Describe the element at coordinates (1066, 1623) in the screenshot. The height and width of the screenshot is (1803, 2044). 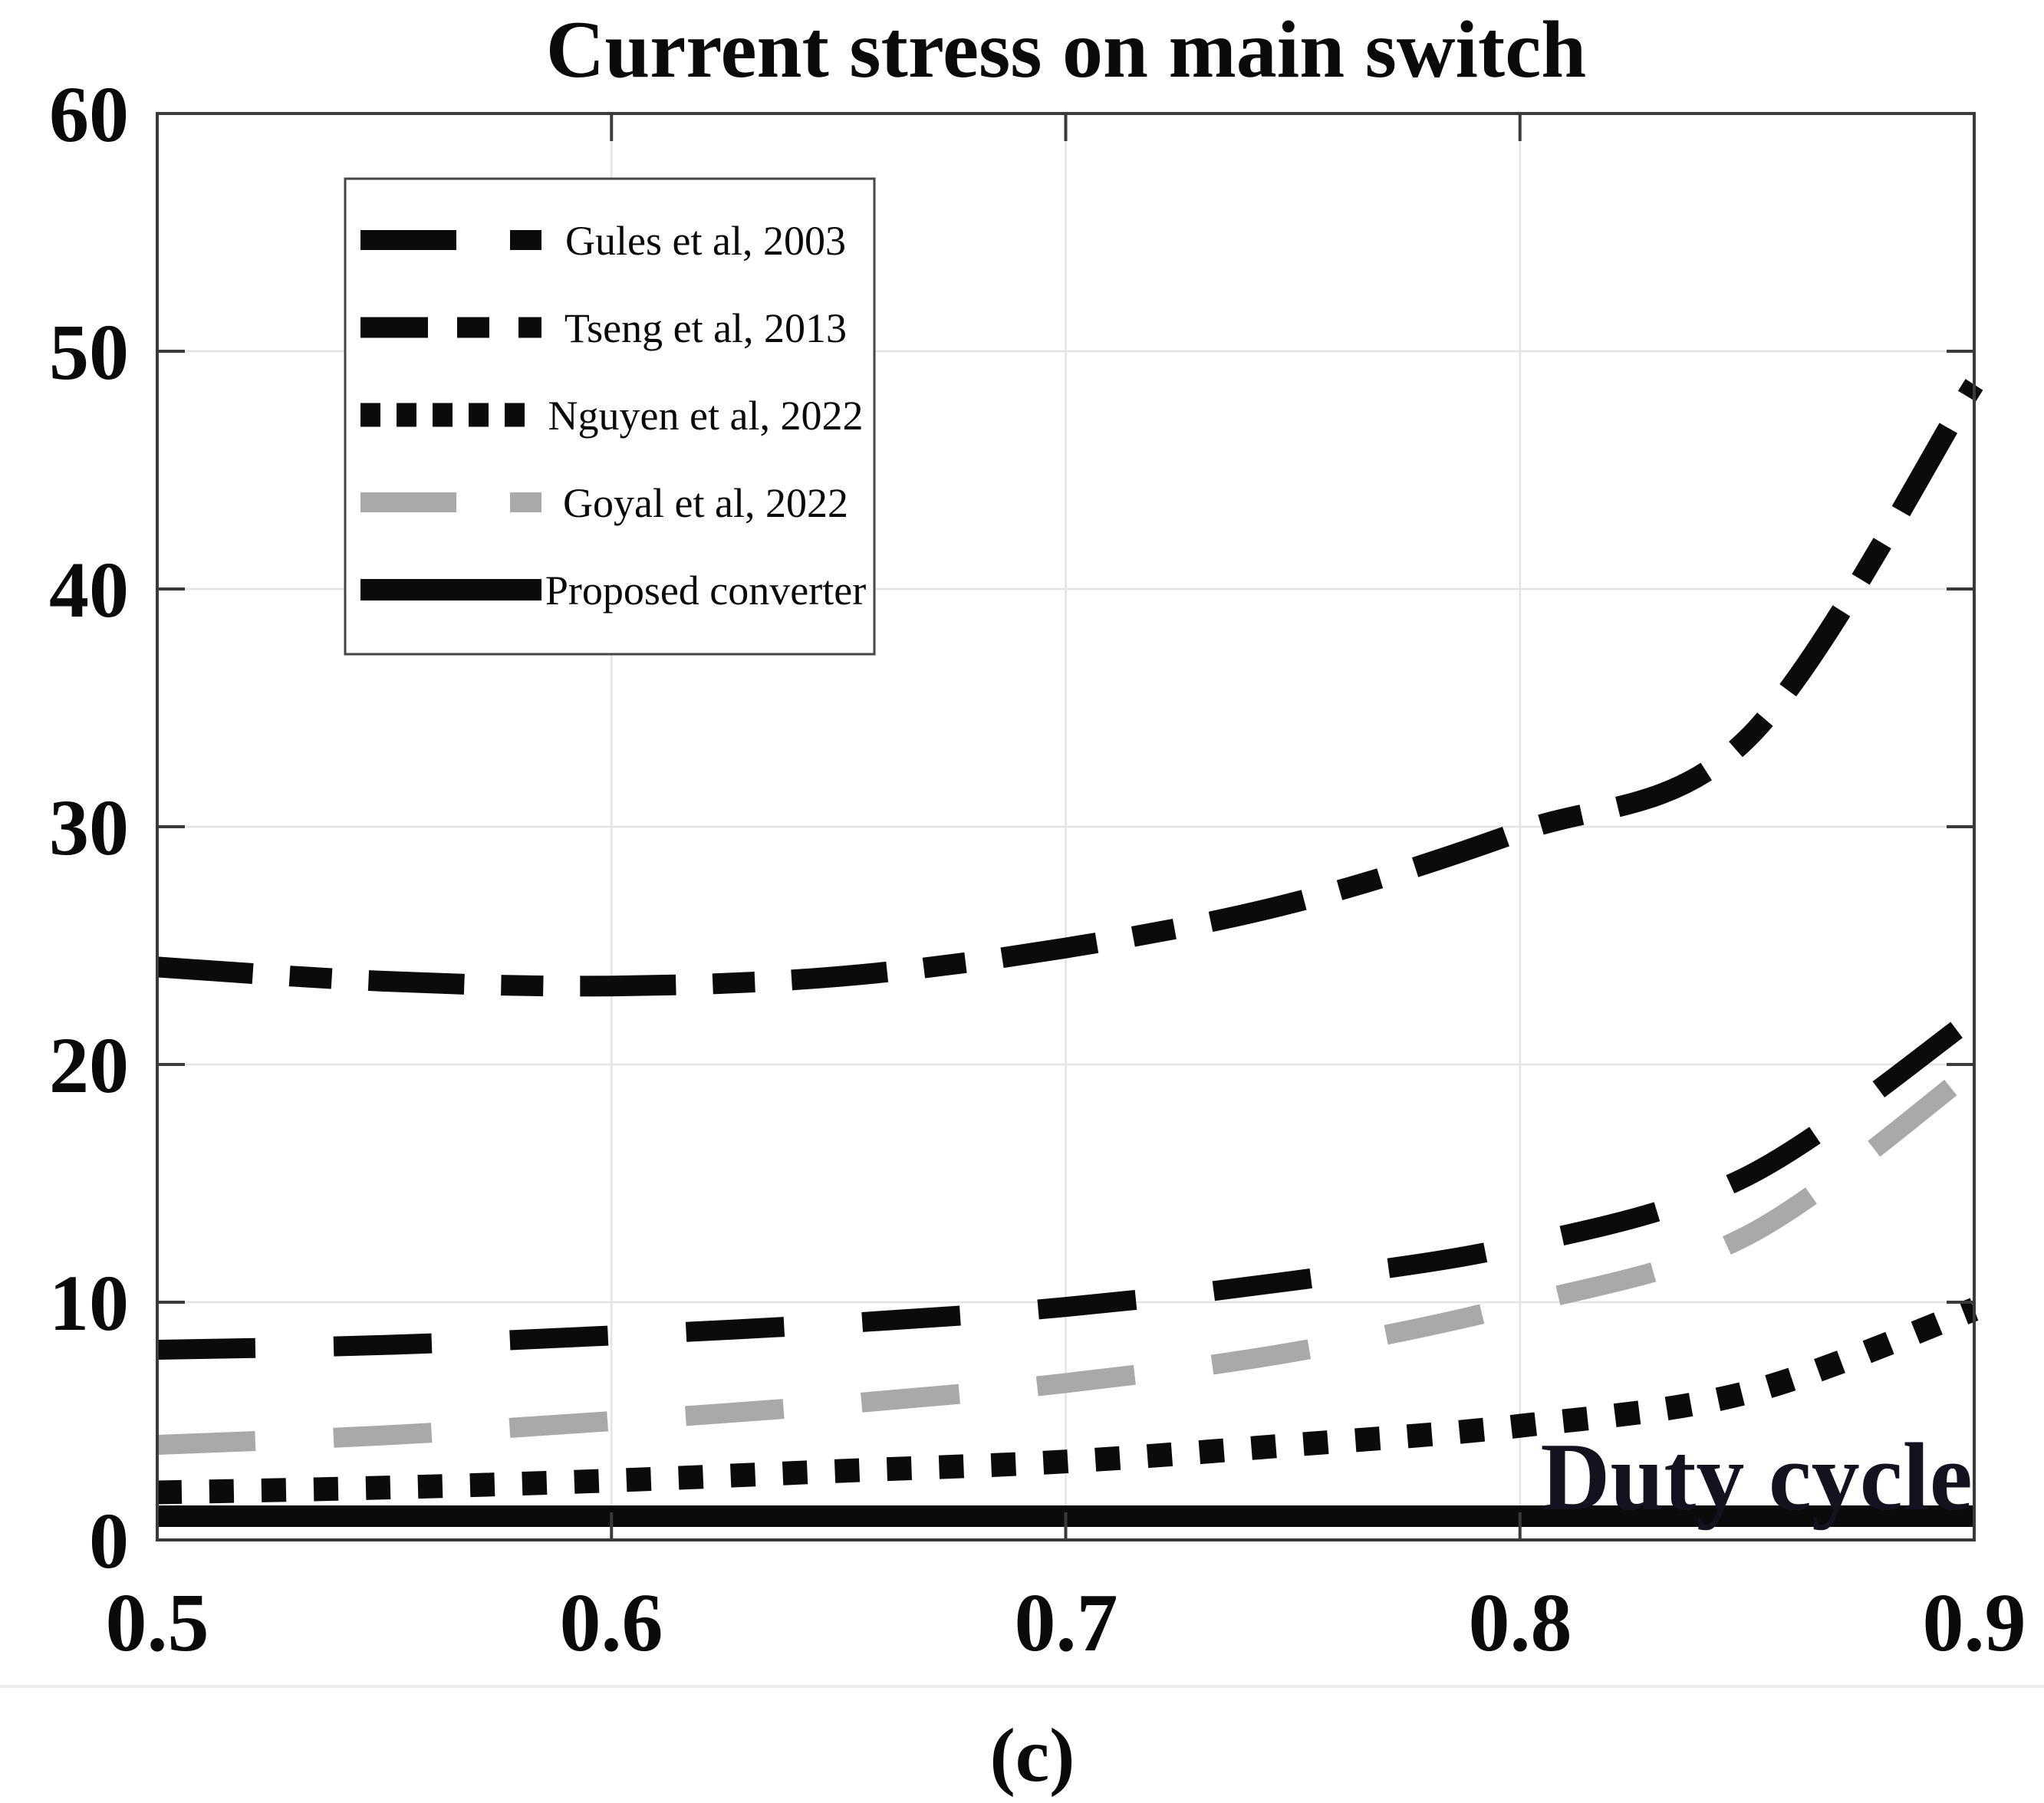
I see `x-tick-label-07: 0.7` at that location.